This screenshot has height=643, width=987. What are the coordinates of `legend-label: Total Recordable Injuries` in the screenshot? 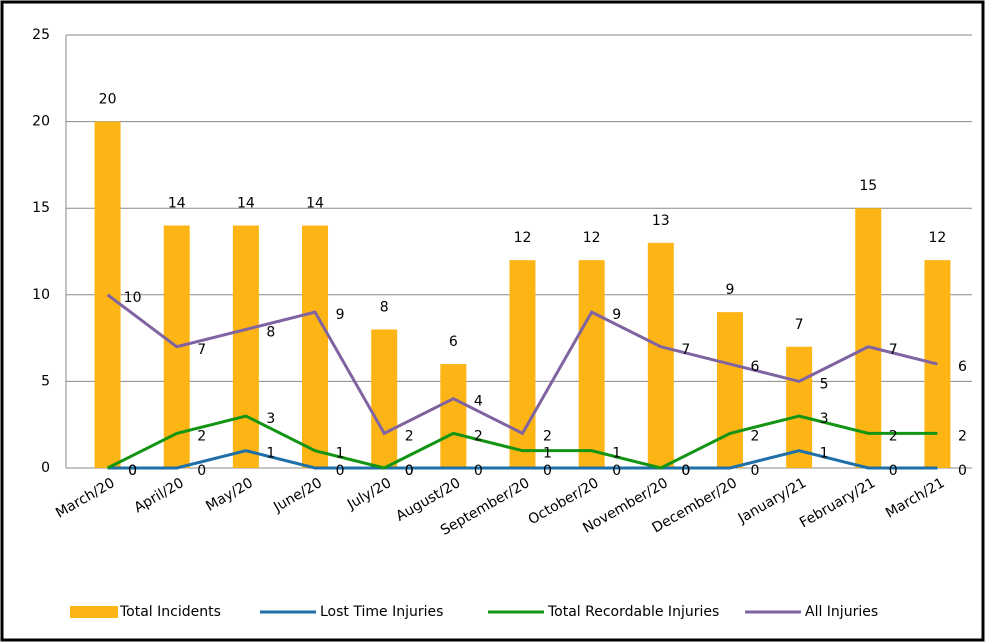 It's located at (633, 612).